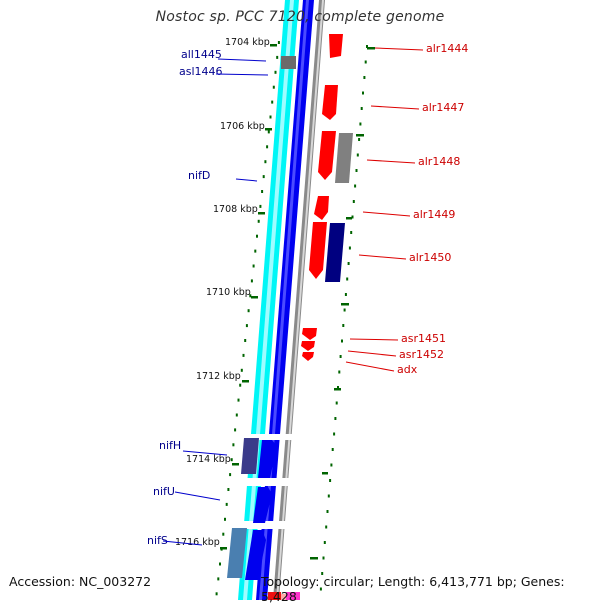 Image resolution: width=600 pixels, height=604 pixels. I want to click on gene-block-alr1448-gray, so click(344, 158).